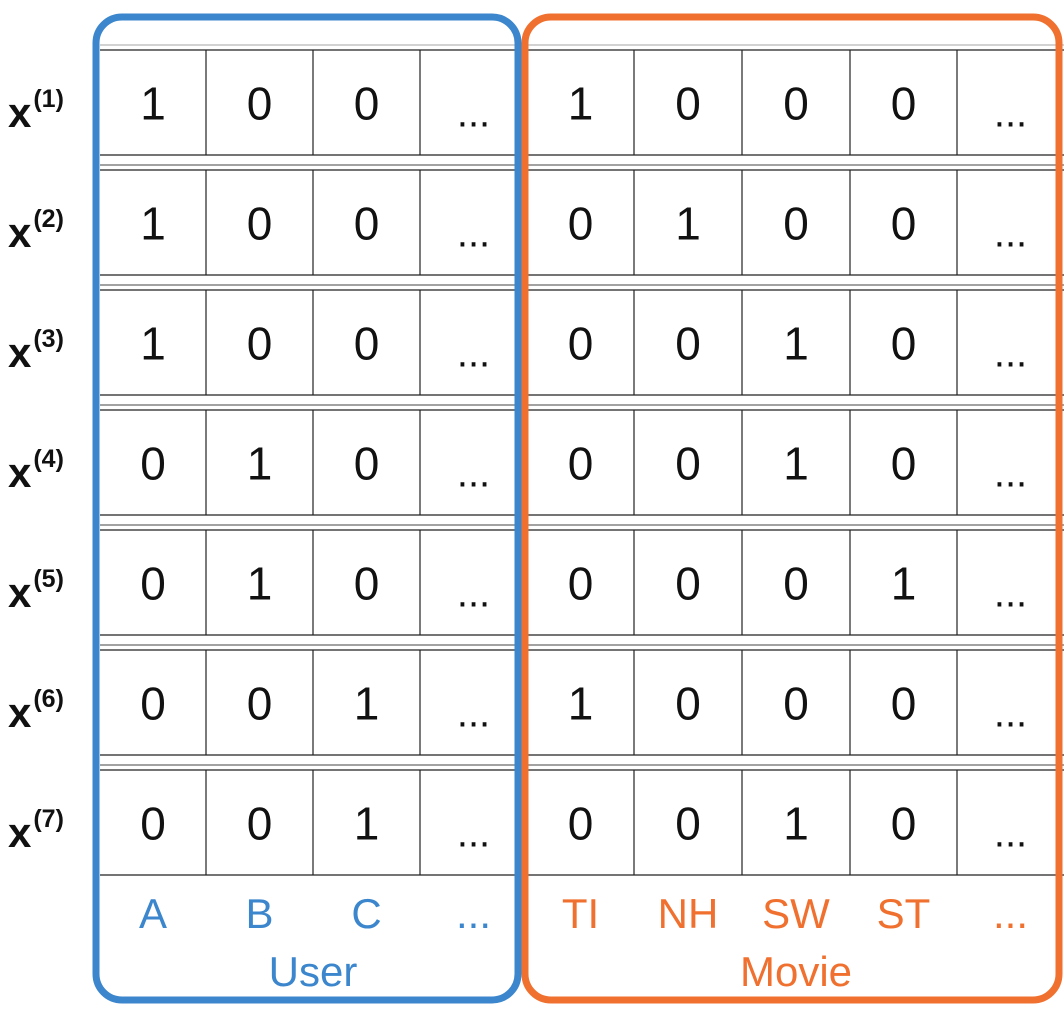  I want to click on movie-column-label: TI, so click(580, 913).